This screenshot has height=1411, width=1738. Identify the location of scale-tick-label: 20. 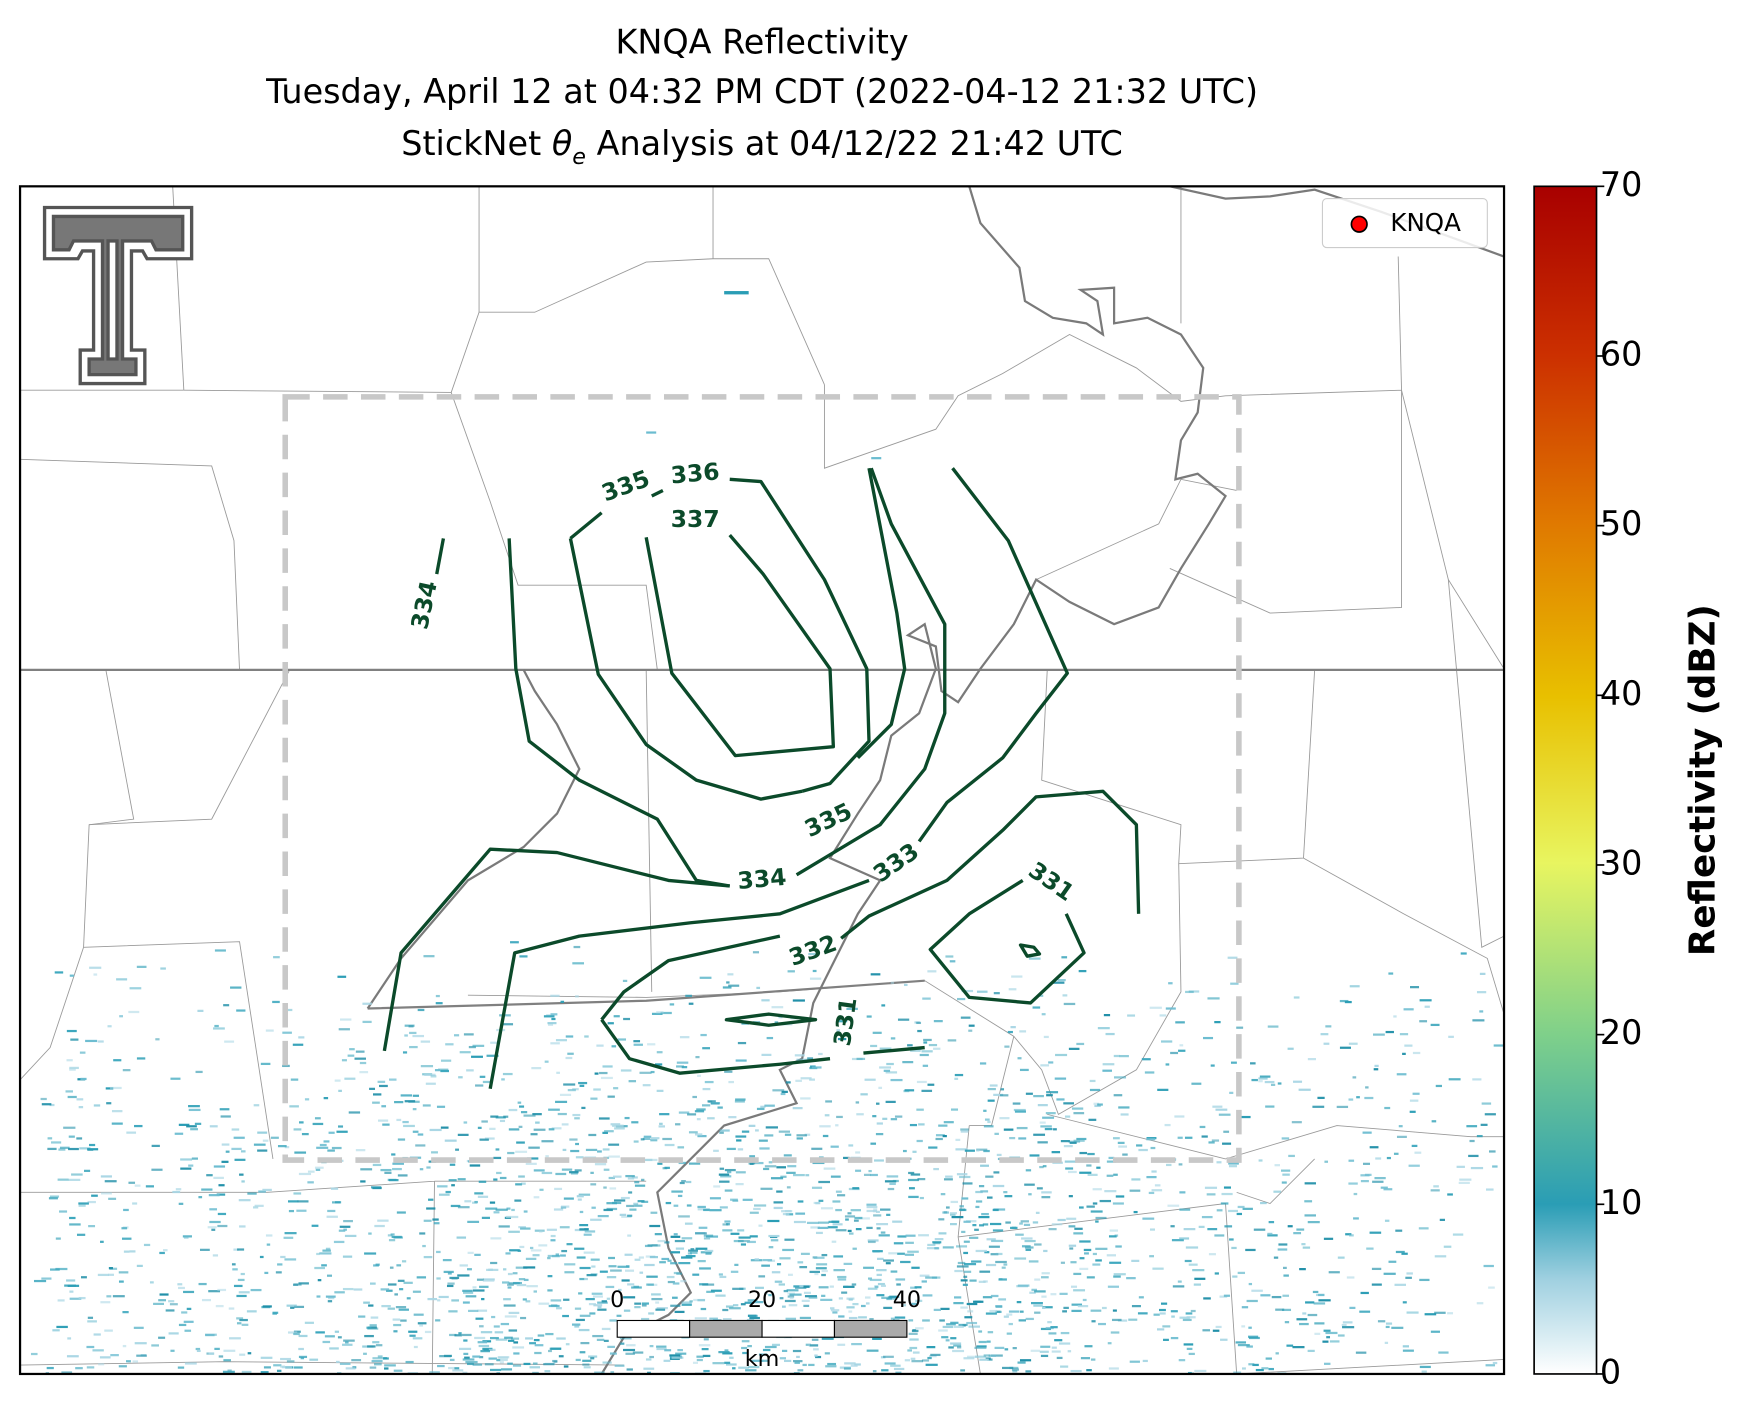
(762, 1300).